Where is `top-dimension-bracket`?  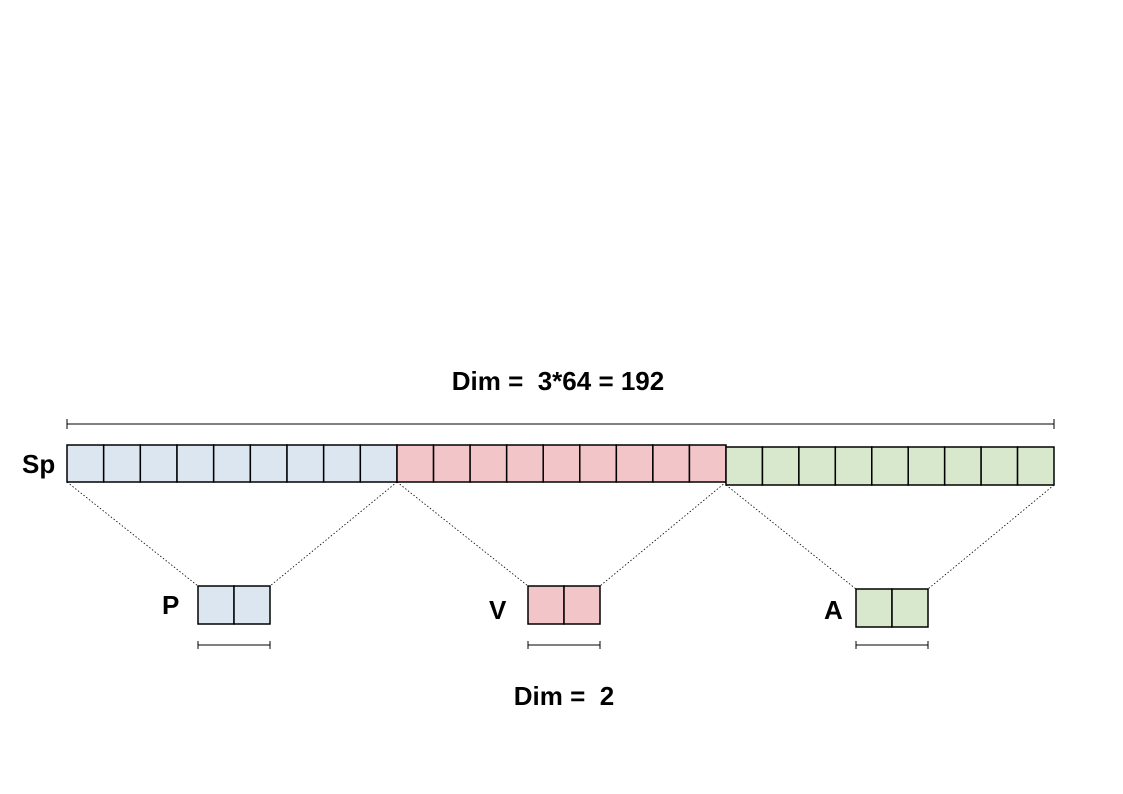
top-dimension-bracket is located at coordinates (560, 424).